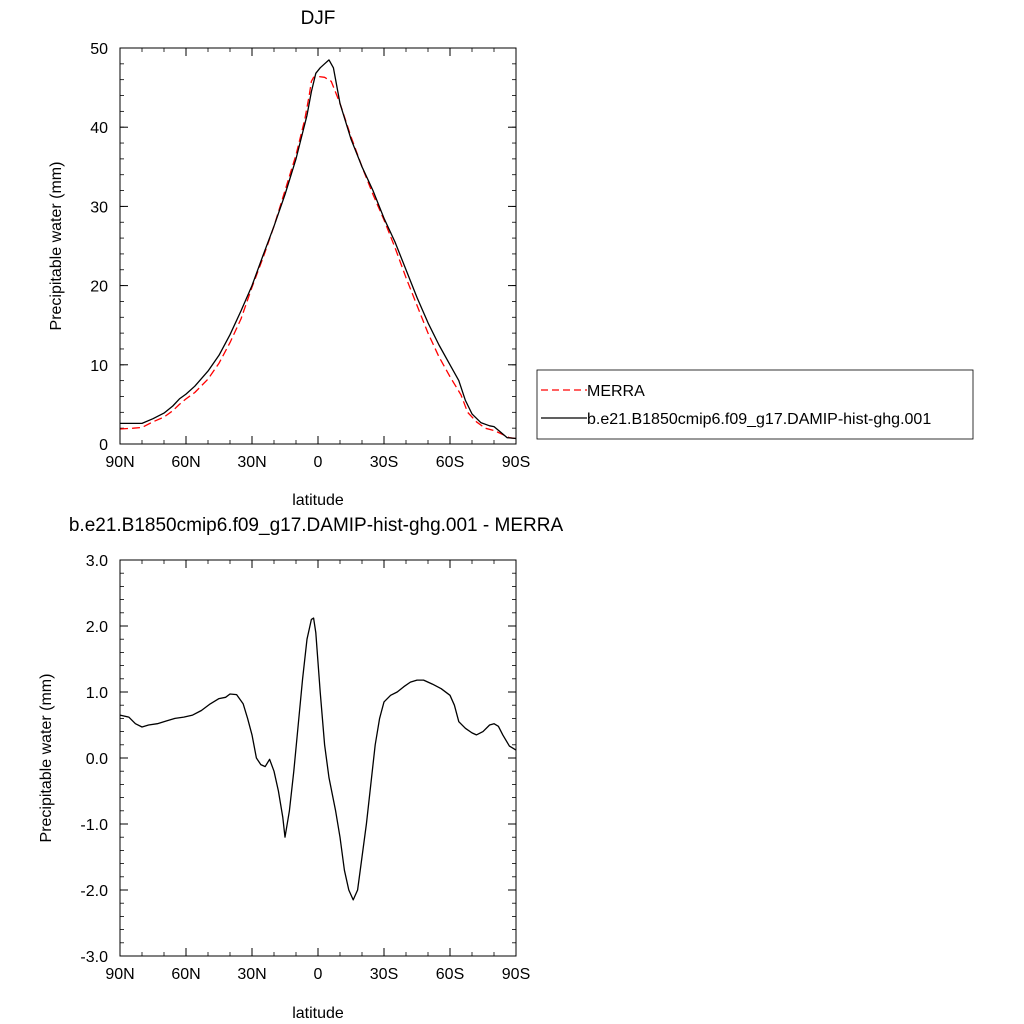  What do you see at coordinates (99, 49) in the screenshot?
I see `y-tick-label: 50` at bounding box center [99, 49].